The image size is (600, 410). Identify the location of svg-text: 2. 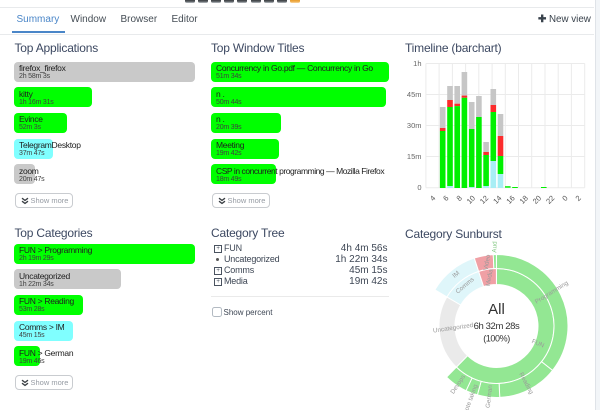
(578, 198).